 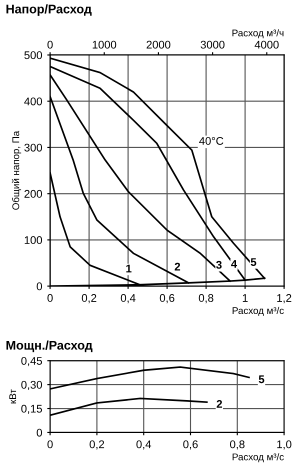 I want to click on series-label: 1, so click(x=129, y=268).